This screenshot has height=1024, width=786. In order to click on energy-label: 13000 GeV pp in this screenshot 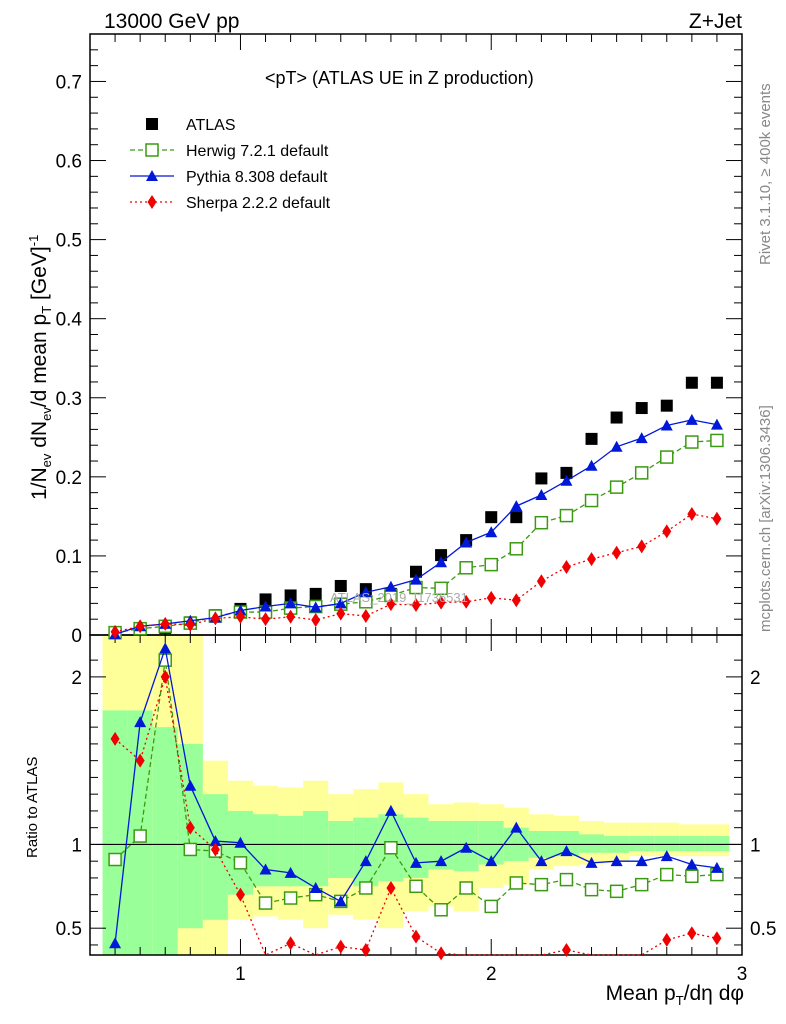, I will do `click(172, 21)`.